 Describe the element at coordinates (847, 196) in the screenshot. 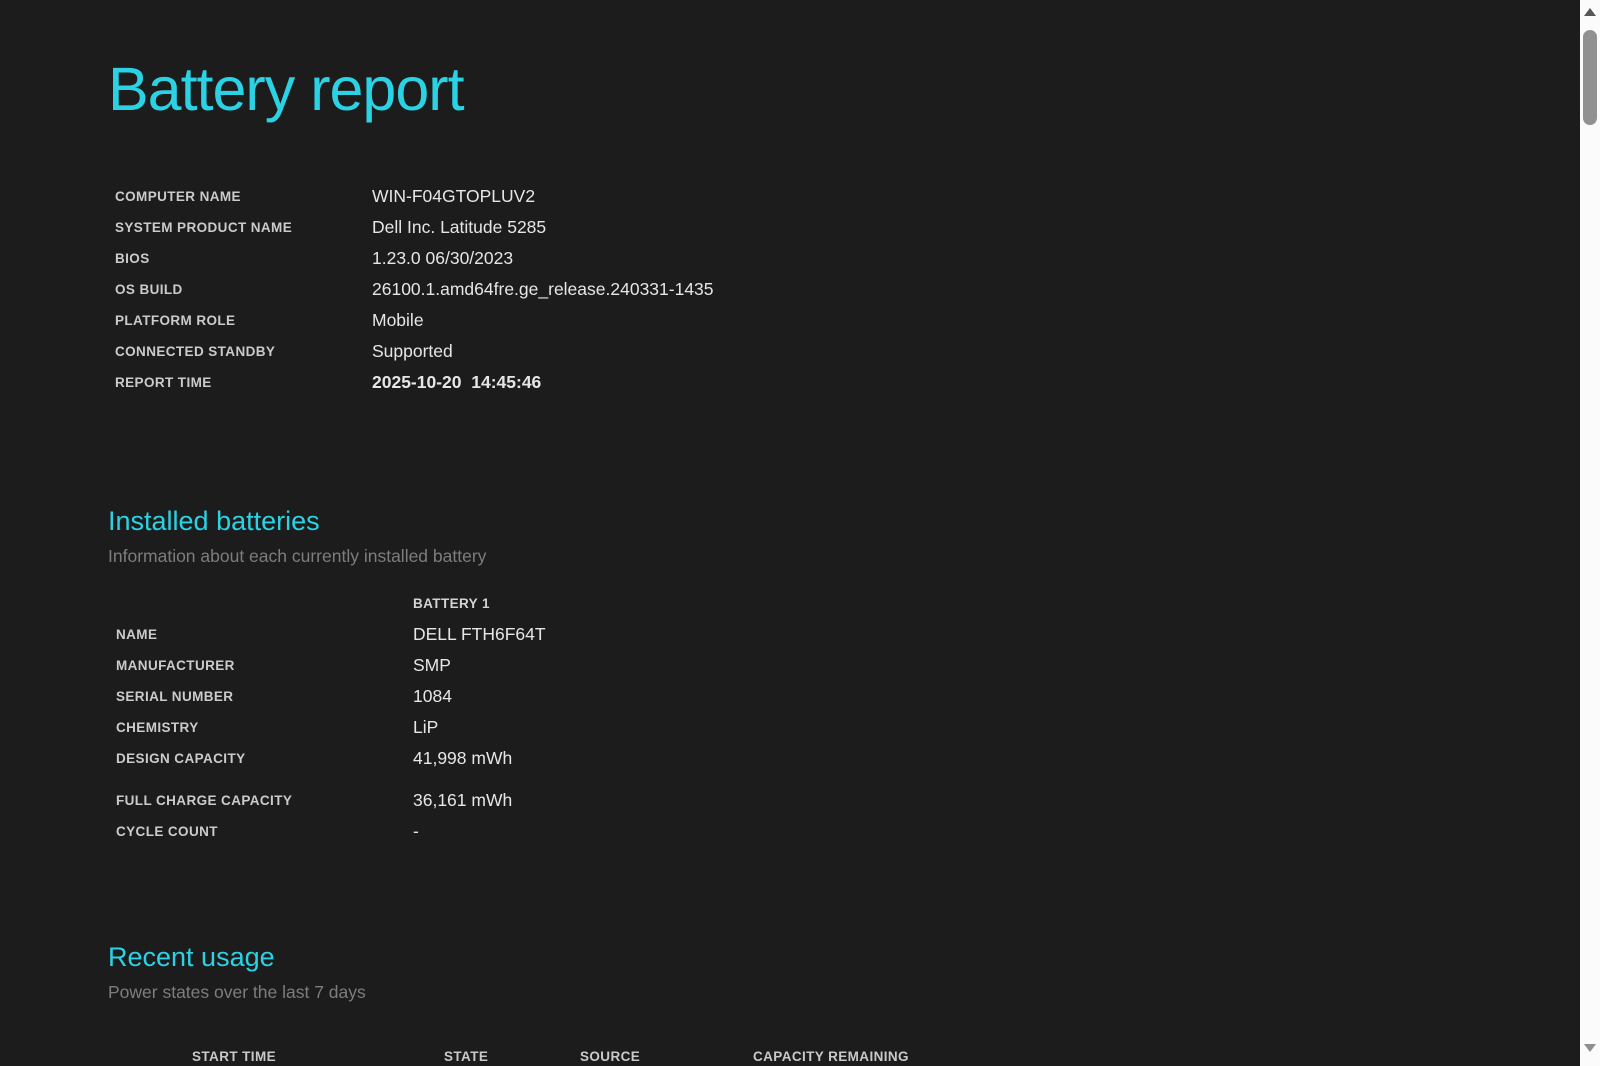

I see `table-row: COMPUTER NAME WIN-F04GTOPLUV2` at that location.